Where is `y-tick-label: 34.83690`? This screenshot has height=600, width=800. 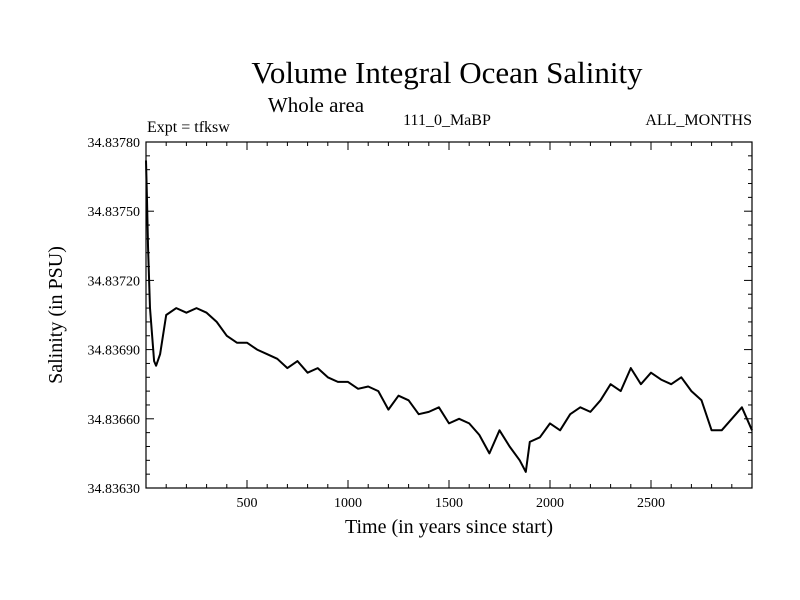 y-tick-label: 34.83690 is located at coordinates (114, 351).